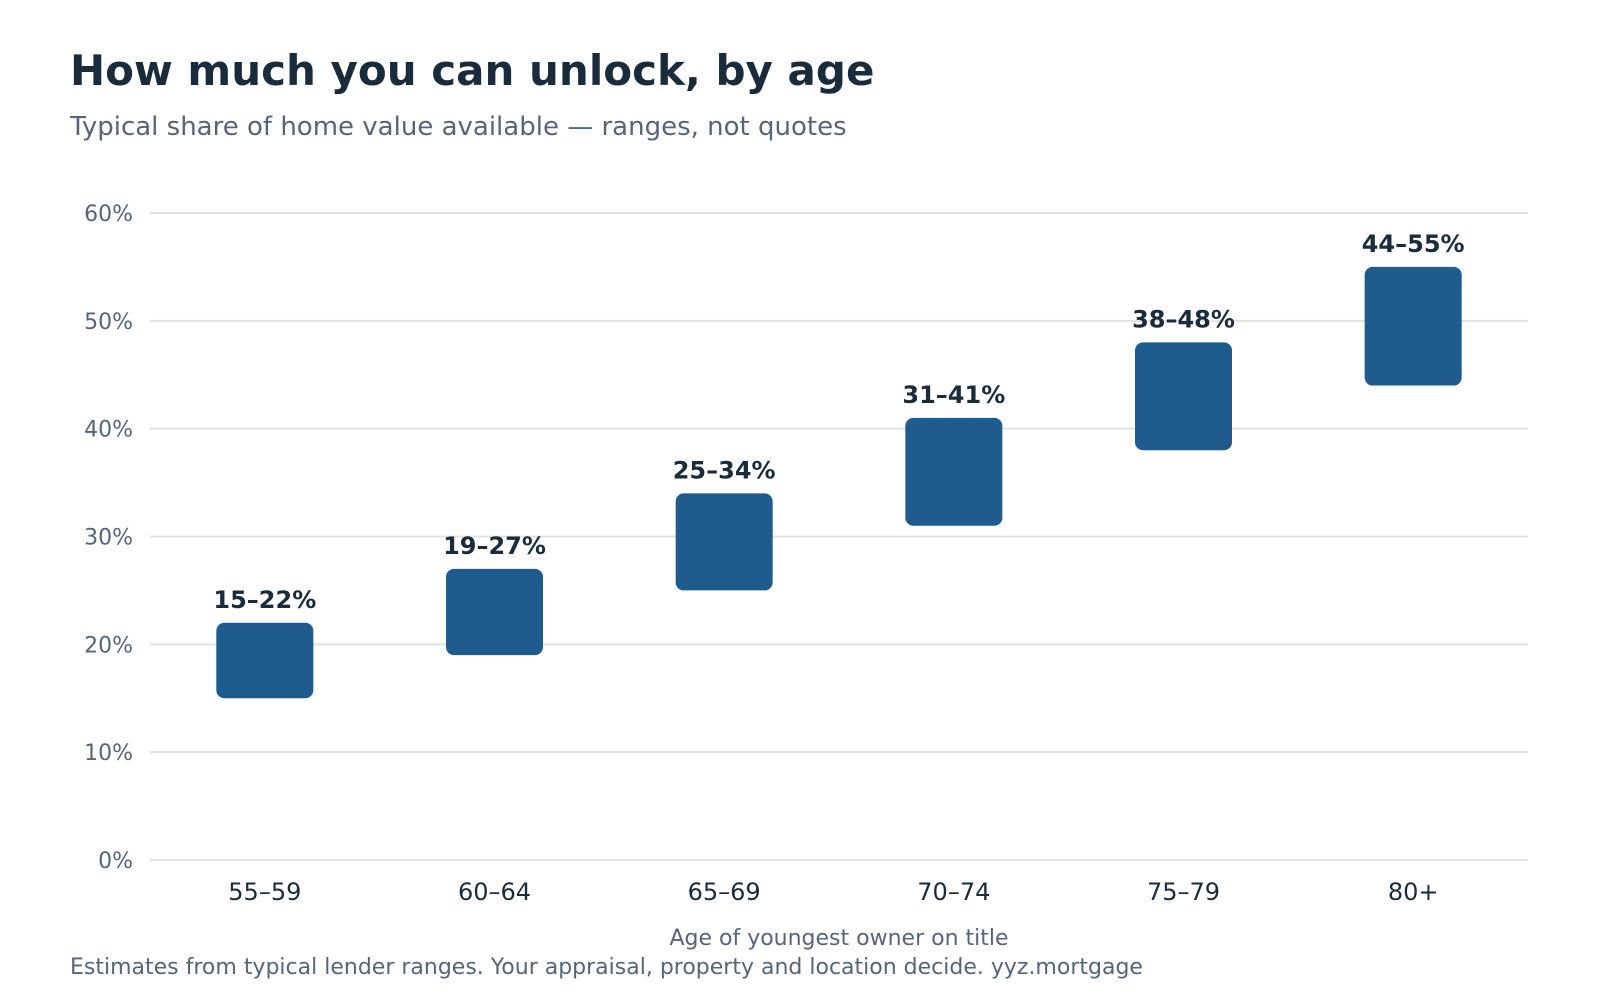  Describe the element at coordinates (115, 861) in the screenshot. I see `y-tick-label: 0%` at that location.